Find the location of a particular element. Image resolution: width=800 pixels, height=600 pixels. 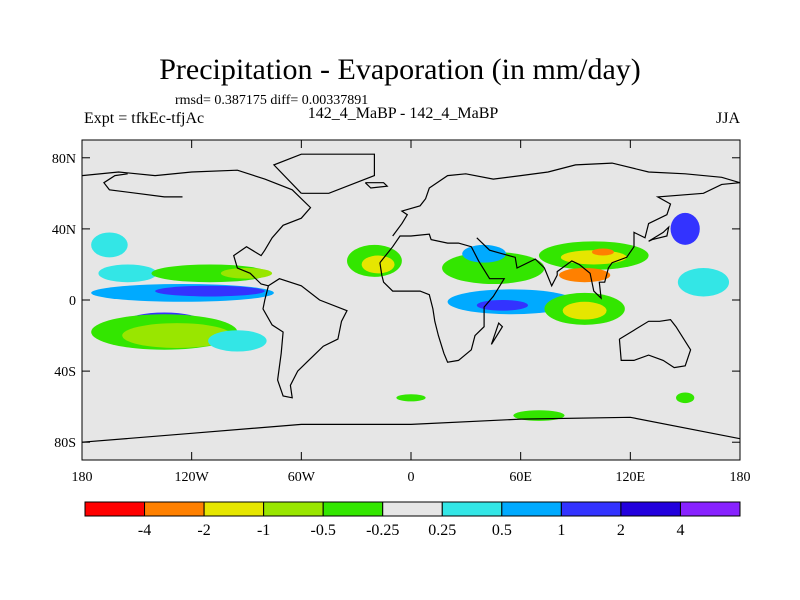

lon-tick-label: 120W is located at coordinates (192, 477).